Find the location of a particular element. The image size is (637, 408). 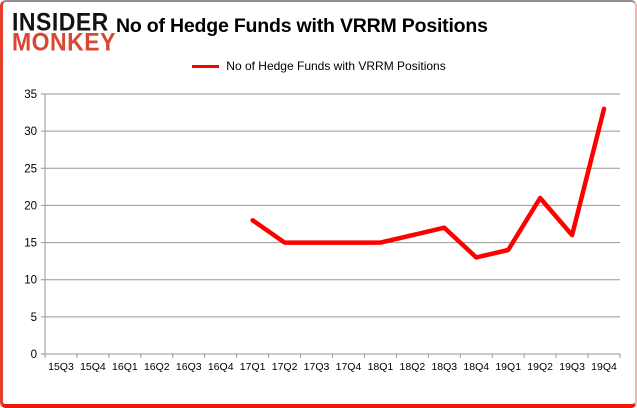

y-tick-label: 15 is located at coordinates (30, 244).